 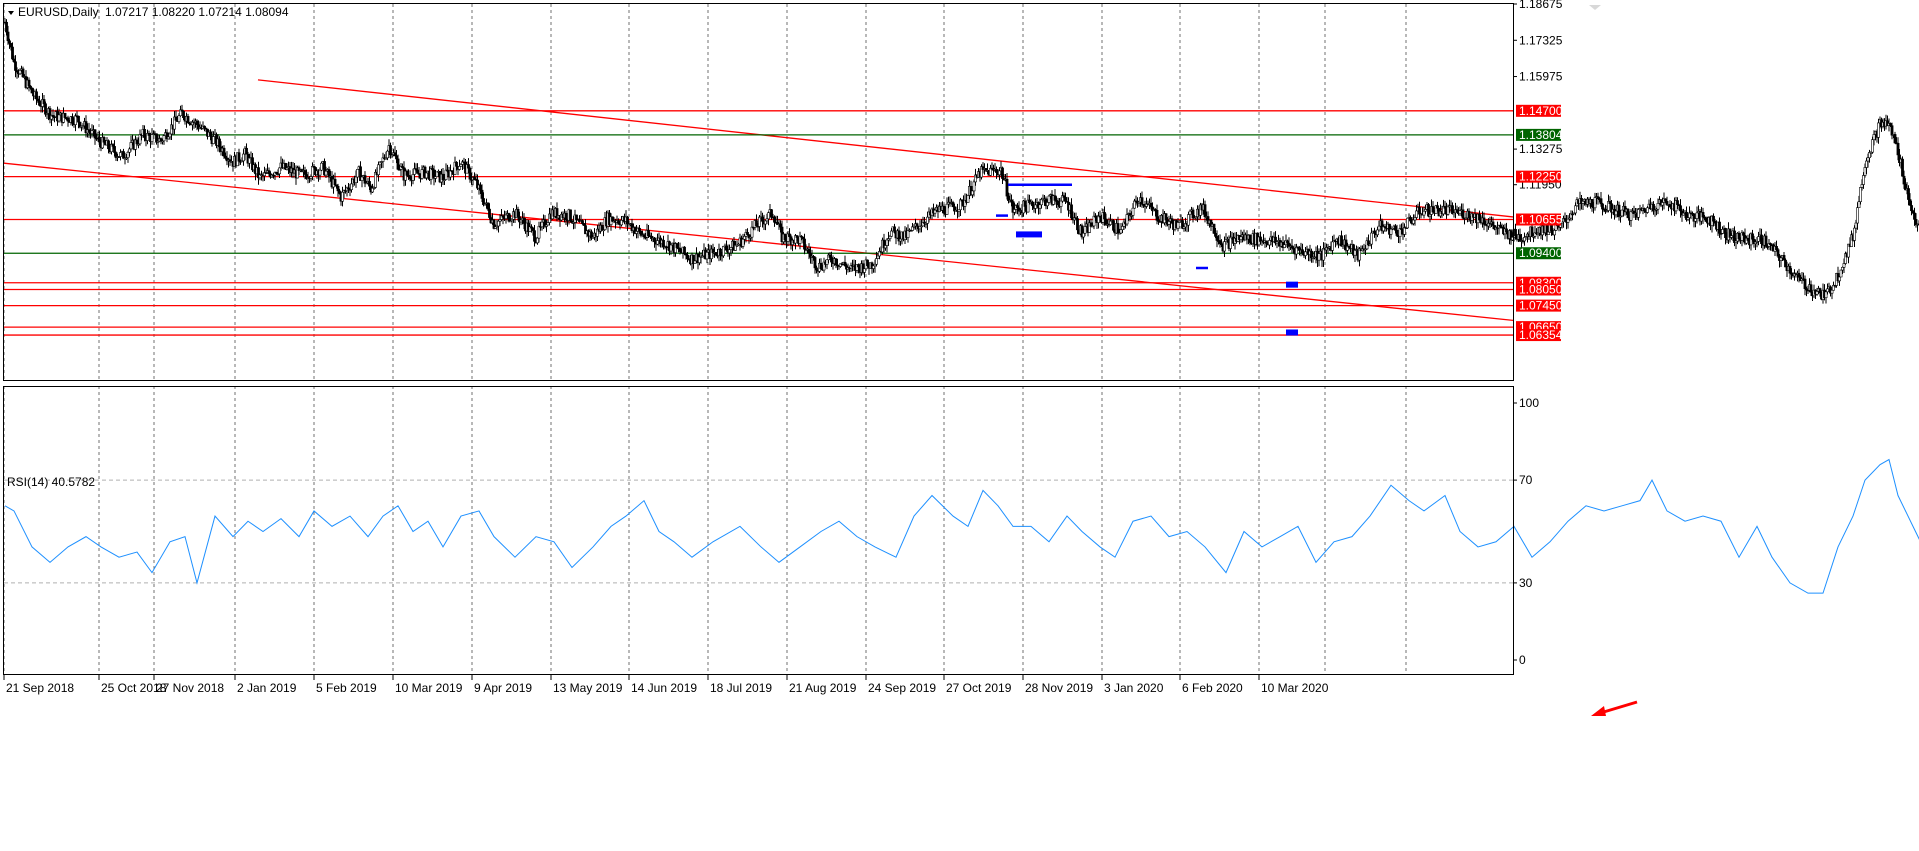 What do you see at coordinates (1538, 253) in the screenshot?
I see `level-price-tag` at bounding box center [1538, 253].